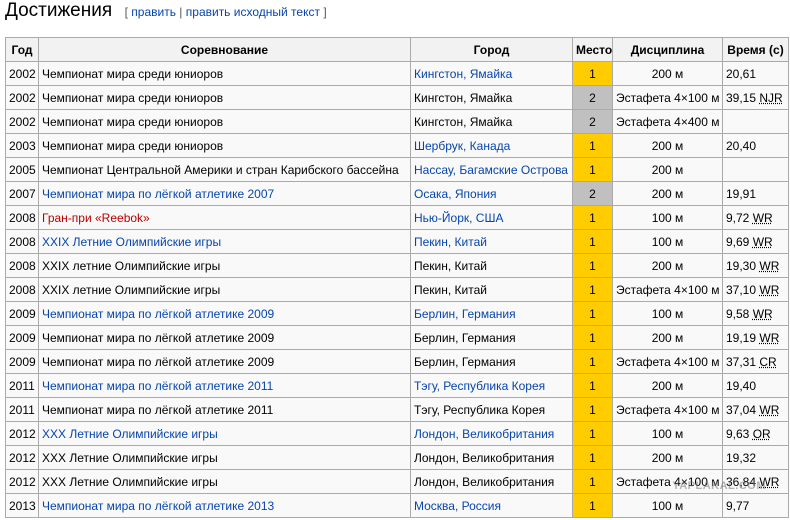 Image resolution: width=790 pixels, height=520 pixels. I want to click on time-value: 20,40, so click(741, 145).